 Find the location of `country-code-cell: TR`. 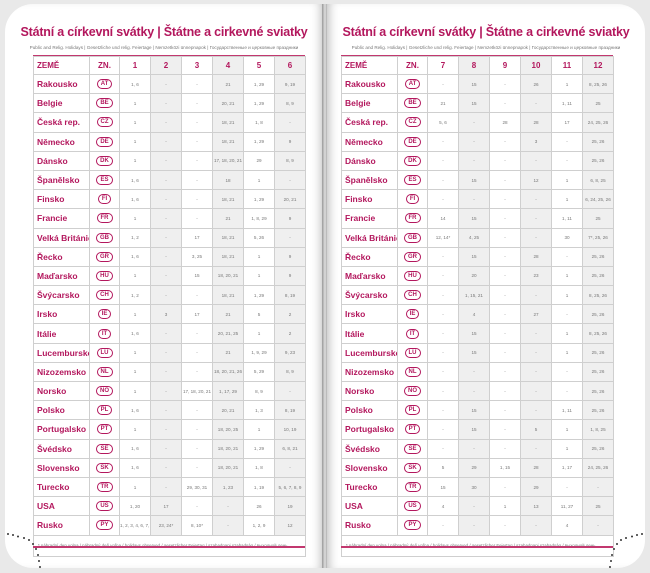

country-code-cell: TR is located at coordinates (412, 487).